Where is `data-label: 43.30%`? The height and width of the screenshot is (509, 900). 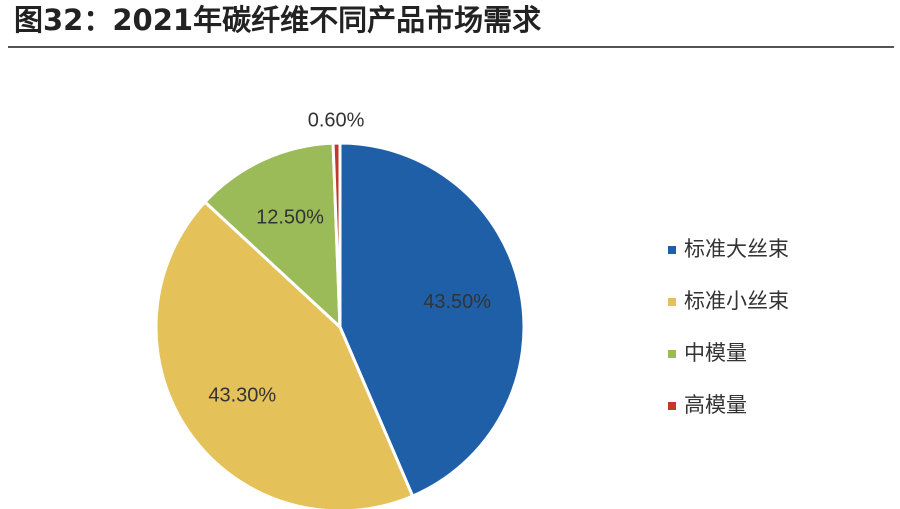
data-label: 43.30% is located at coordinates (242, 395).